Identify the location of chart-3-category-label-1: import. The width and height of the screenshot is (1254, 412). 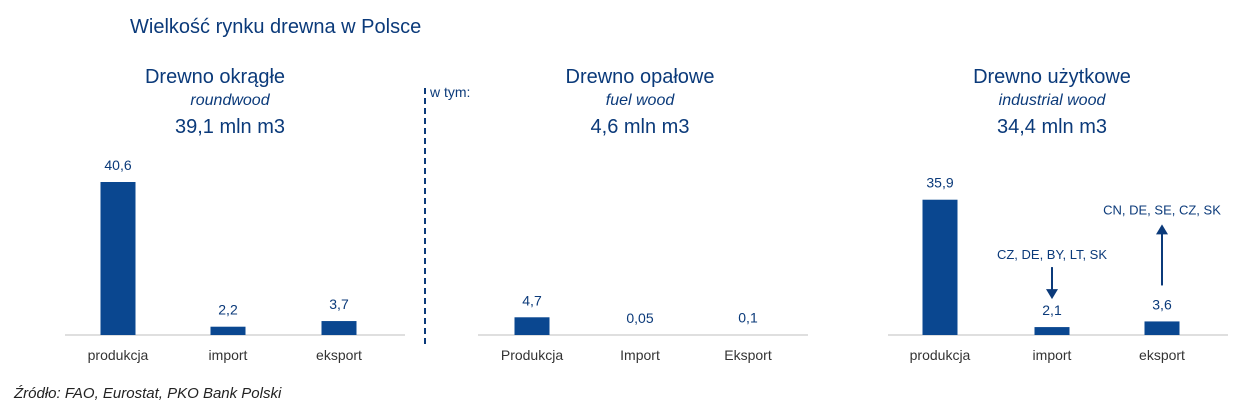
(1052, 355).